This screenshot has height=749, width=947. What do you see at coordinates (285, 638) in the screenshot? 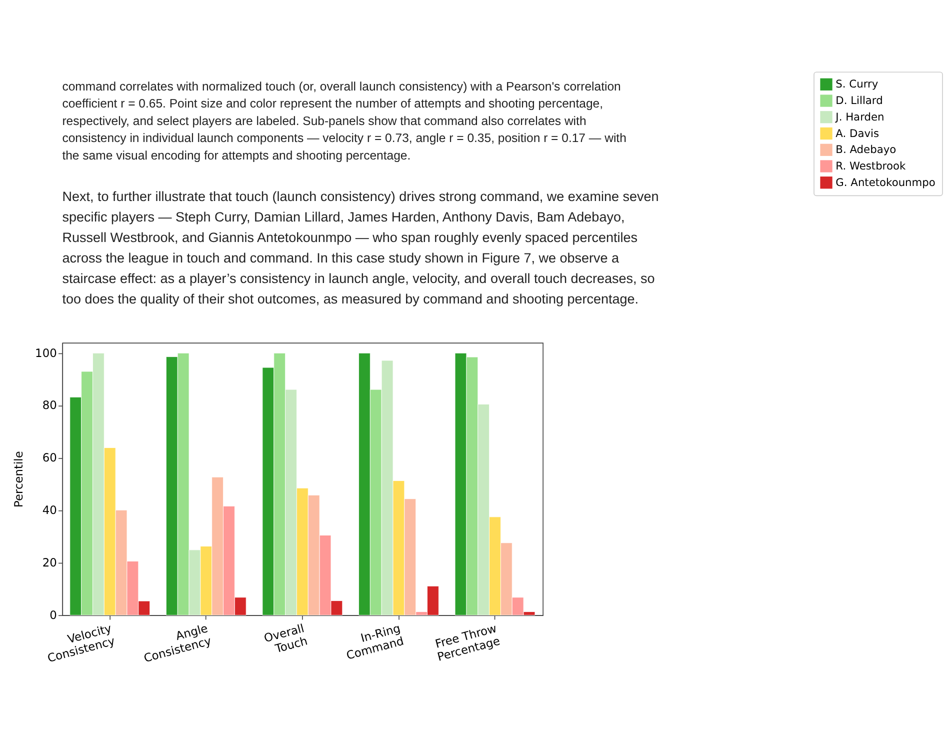
I see `x-tick-label: Overall Touch` at bounding box center [285, 638].